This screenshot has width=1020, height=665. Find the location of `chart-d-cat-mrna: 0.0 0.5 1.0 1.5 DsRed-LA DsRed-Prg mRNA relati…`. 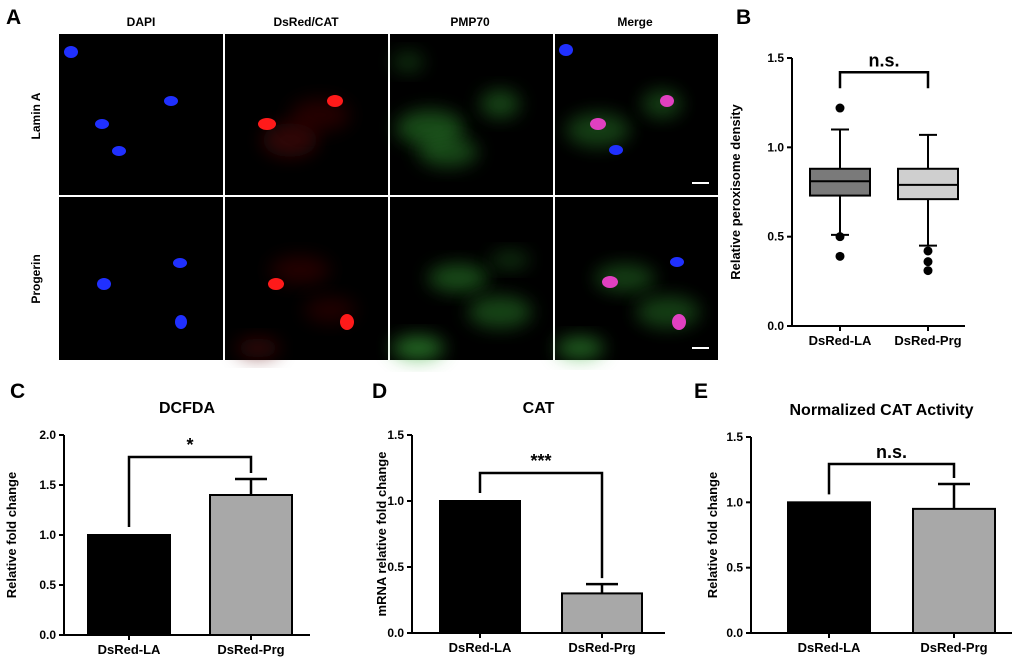

chart-d-cat-mrna: 0.0 0.5 1.0 1.5 DsRed-LA DsRed-Prg mRNA relati… is located at coordinates (519, 527).